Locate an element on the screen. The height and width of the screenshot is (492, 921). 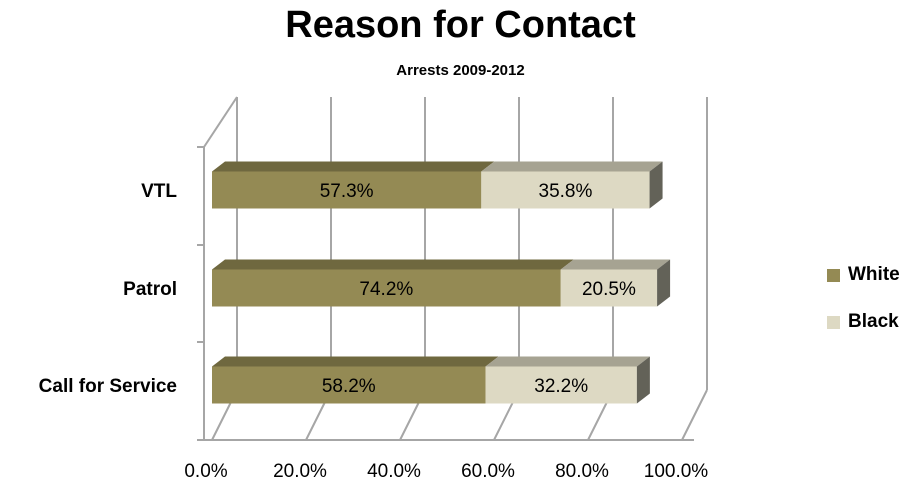
y-category-label: Call for Service is located at coordinates (108, 386).